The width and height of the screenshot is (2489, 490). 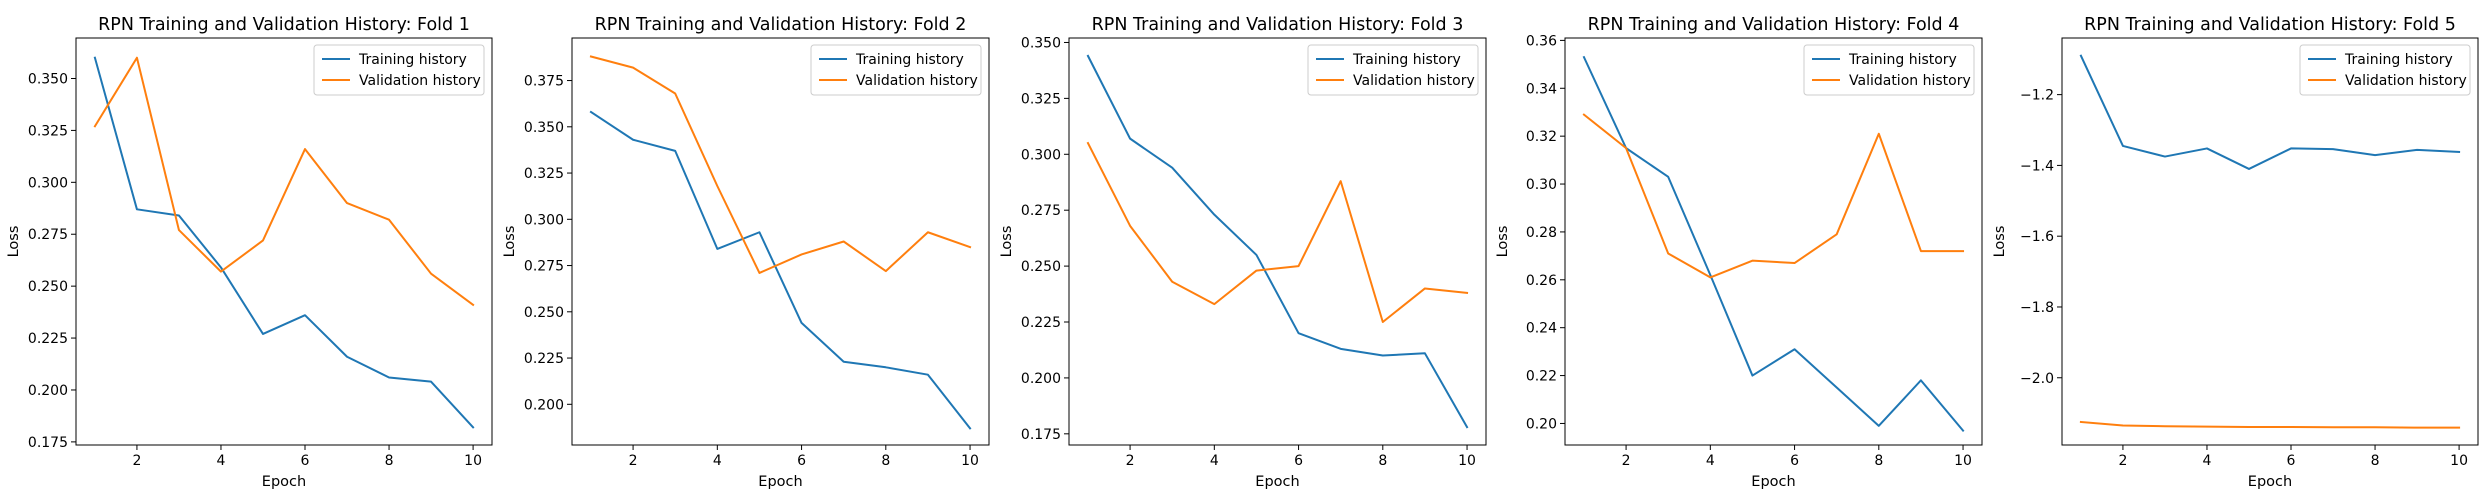 I want to click on y-tick-label: −1.4, so click(x=2037, y=166).